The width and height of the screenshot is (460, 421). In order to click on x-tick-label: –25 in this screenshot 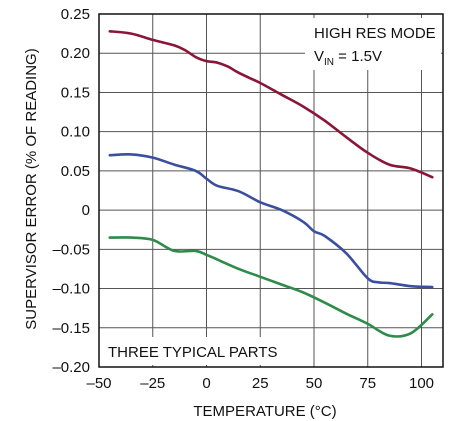, I will do `click(152, 383)`.